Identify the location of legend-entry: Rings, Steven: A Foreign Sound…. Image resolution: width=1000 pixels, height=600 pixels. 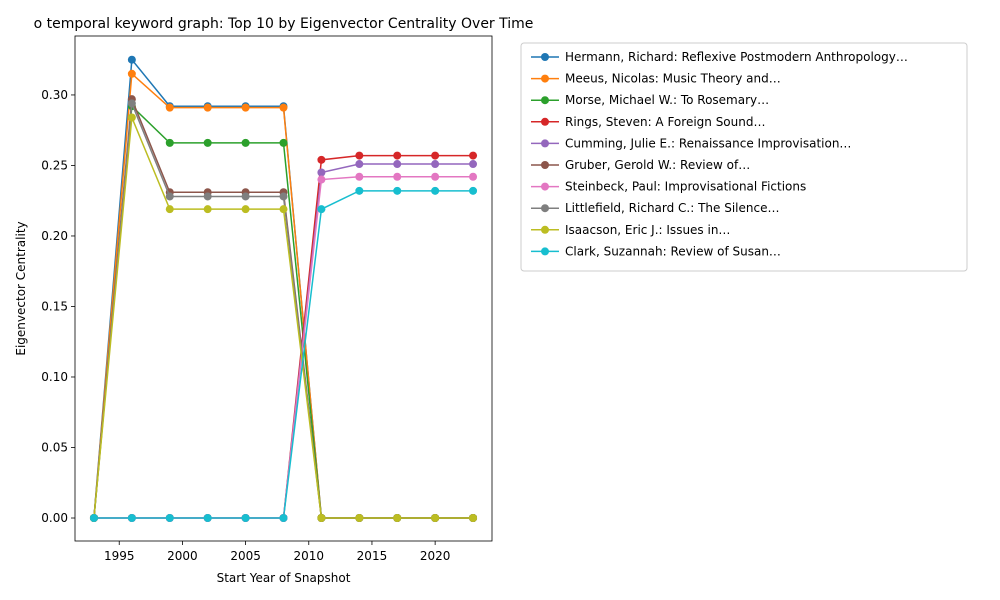
(648, 122).